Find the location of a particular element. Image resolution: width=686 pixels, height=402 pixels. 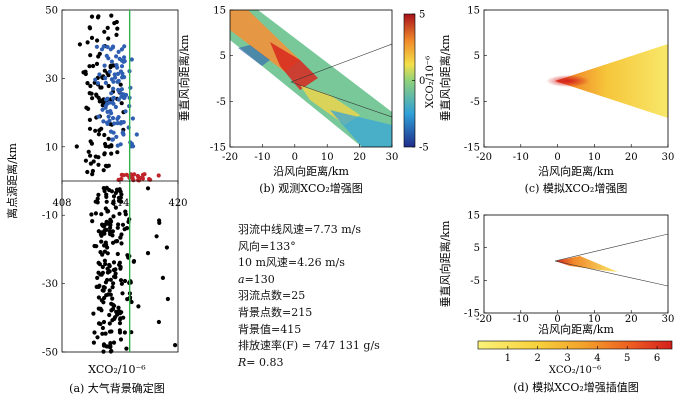

panel-b-swath-low is located at coordinates (361, 128).